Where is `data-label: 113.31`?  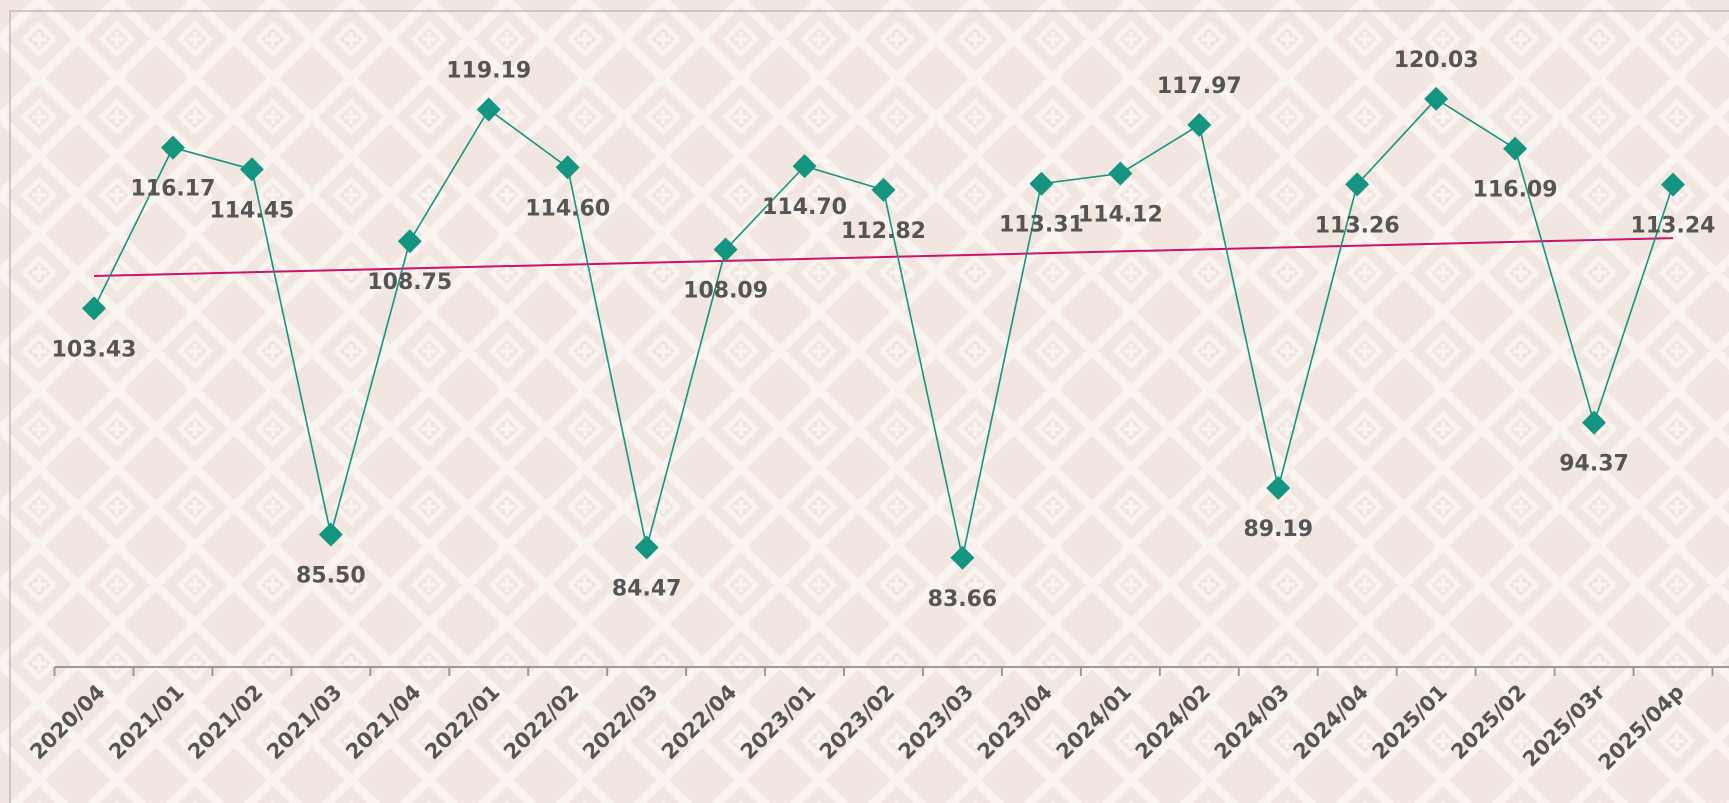 data-label: 113.31 is located at coordinates (1041, 225).